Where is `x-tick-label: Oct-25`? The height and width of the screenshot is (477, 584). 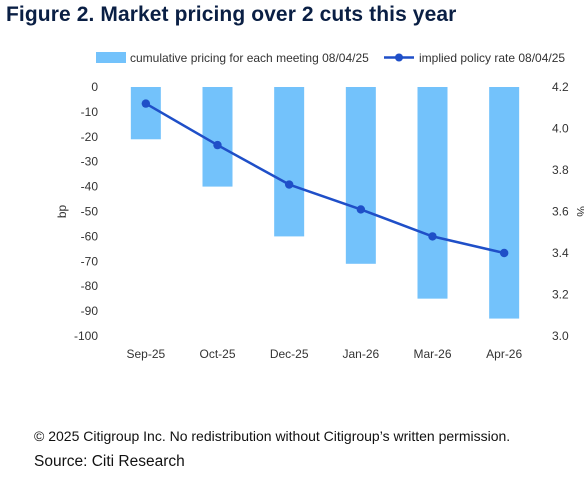 x-tick-label: Oct-25 is located at coordinates (217, 354).